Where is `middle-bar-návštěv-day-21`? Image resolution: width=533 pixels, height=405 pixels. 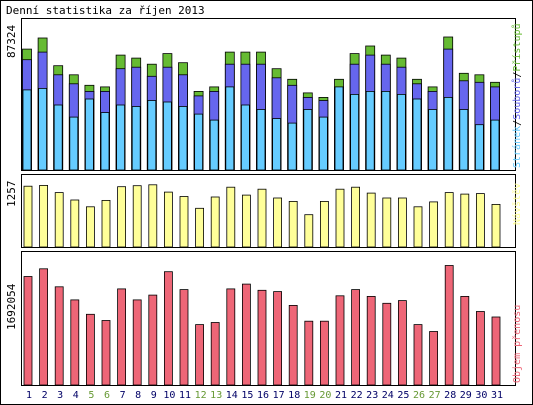
middle-bar-návštěv-day-21 is located at coordinates (340, 218).